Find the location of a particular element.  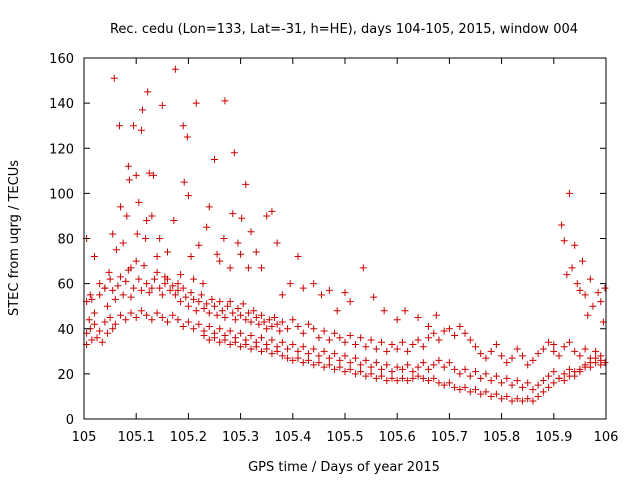

y-tick-label: 160 is located at coordinates (61, 59).